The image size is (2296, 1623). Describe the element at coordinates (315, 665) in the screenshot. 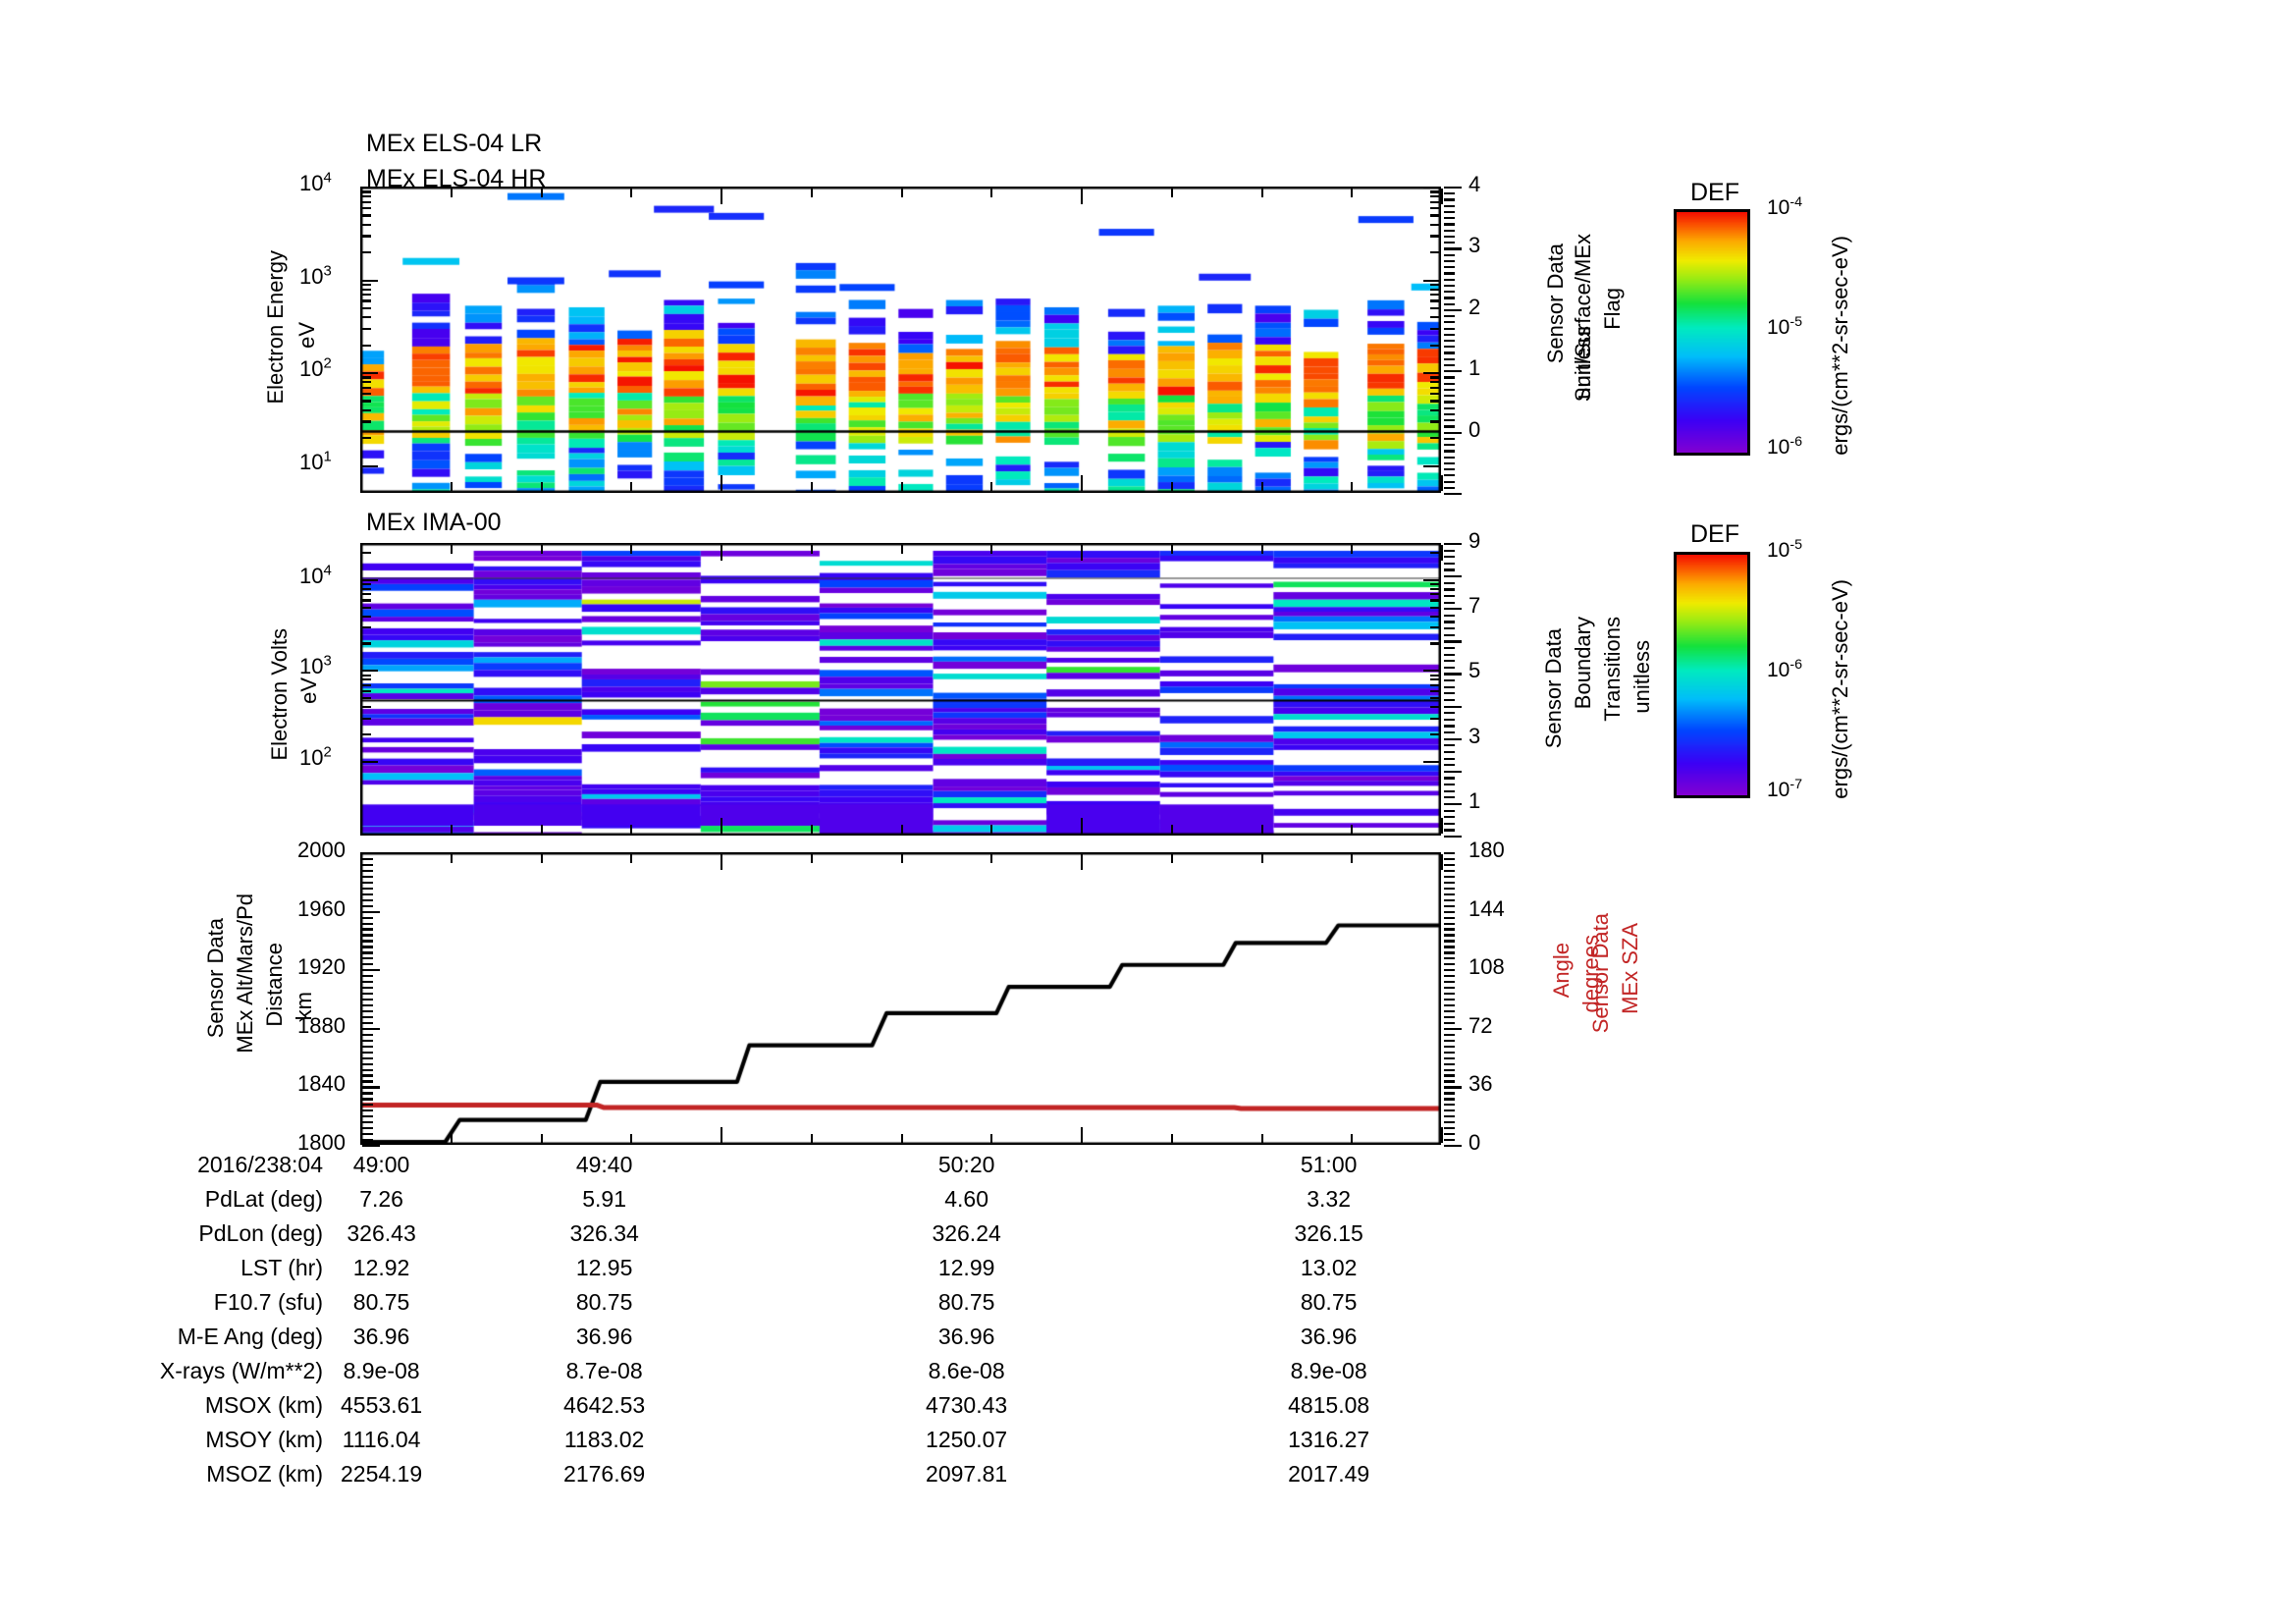

I see `ytick-label: 10³` at that location.